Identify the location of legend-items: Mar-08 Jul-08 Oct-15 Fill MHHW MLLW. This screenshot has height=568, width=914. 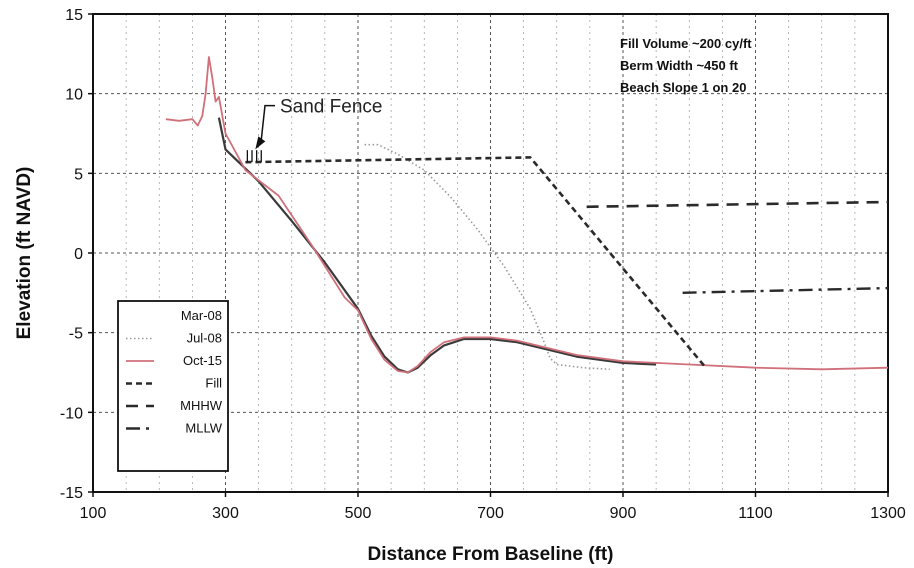
(174, 372).